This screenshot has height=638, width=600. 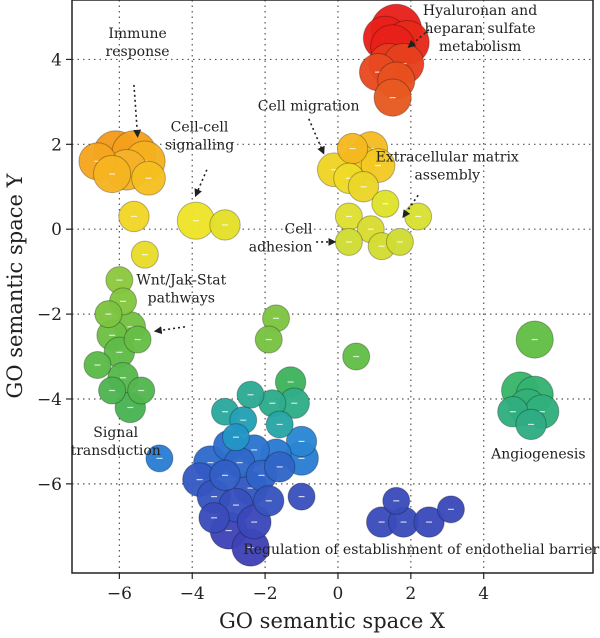 What do you see at coordinates (119, 594) in the screenshot?
I see `x-tick-label: −6` at bounding box center [119, 594].